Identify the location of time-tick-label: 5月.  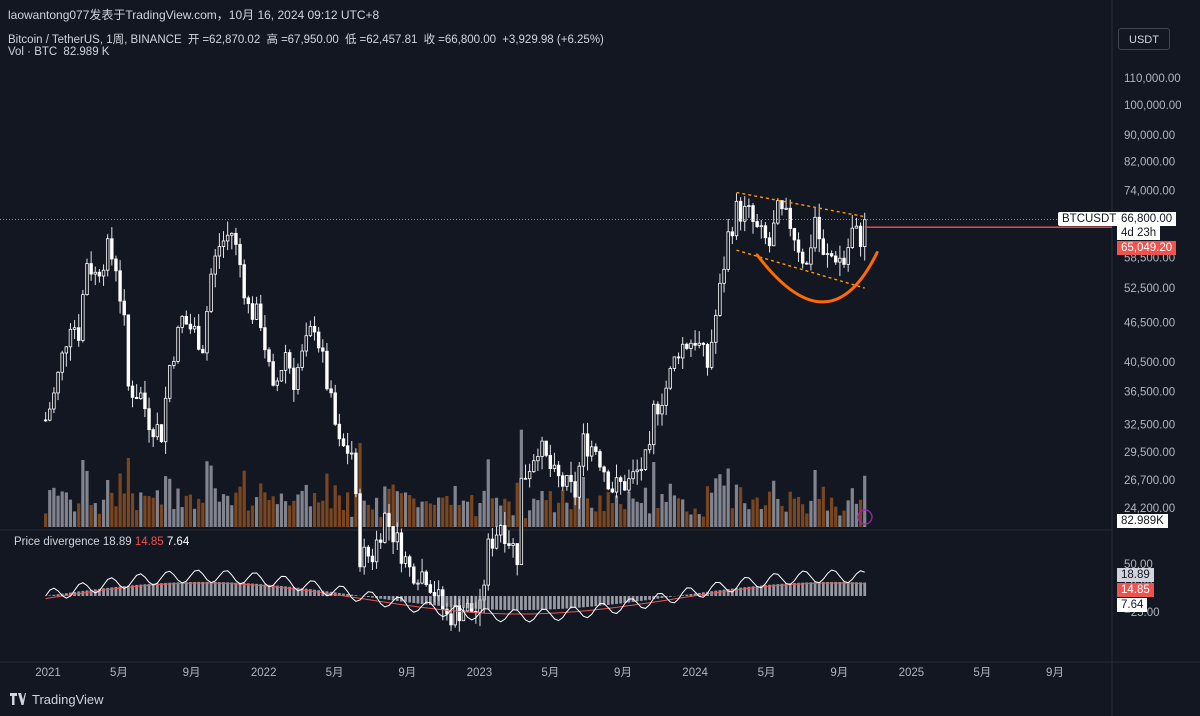
(550, 673).